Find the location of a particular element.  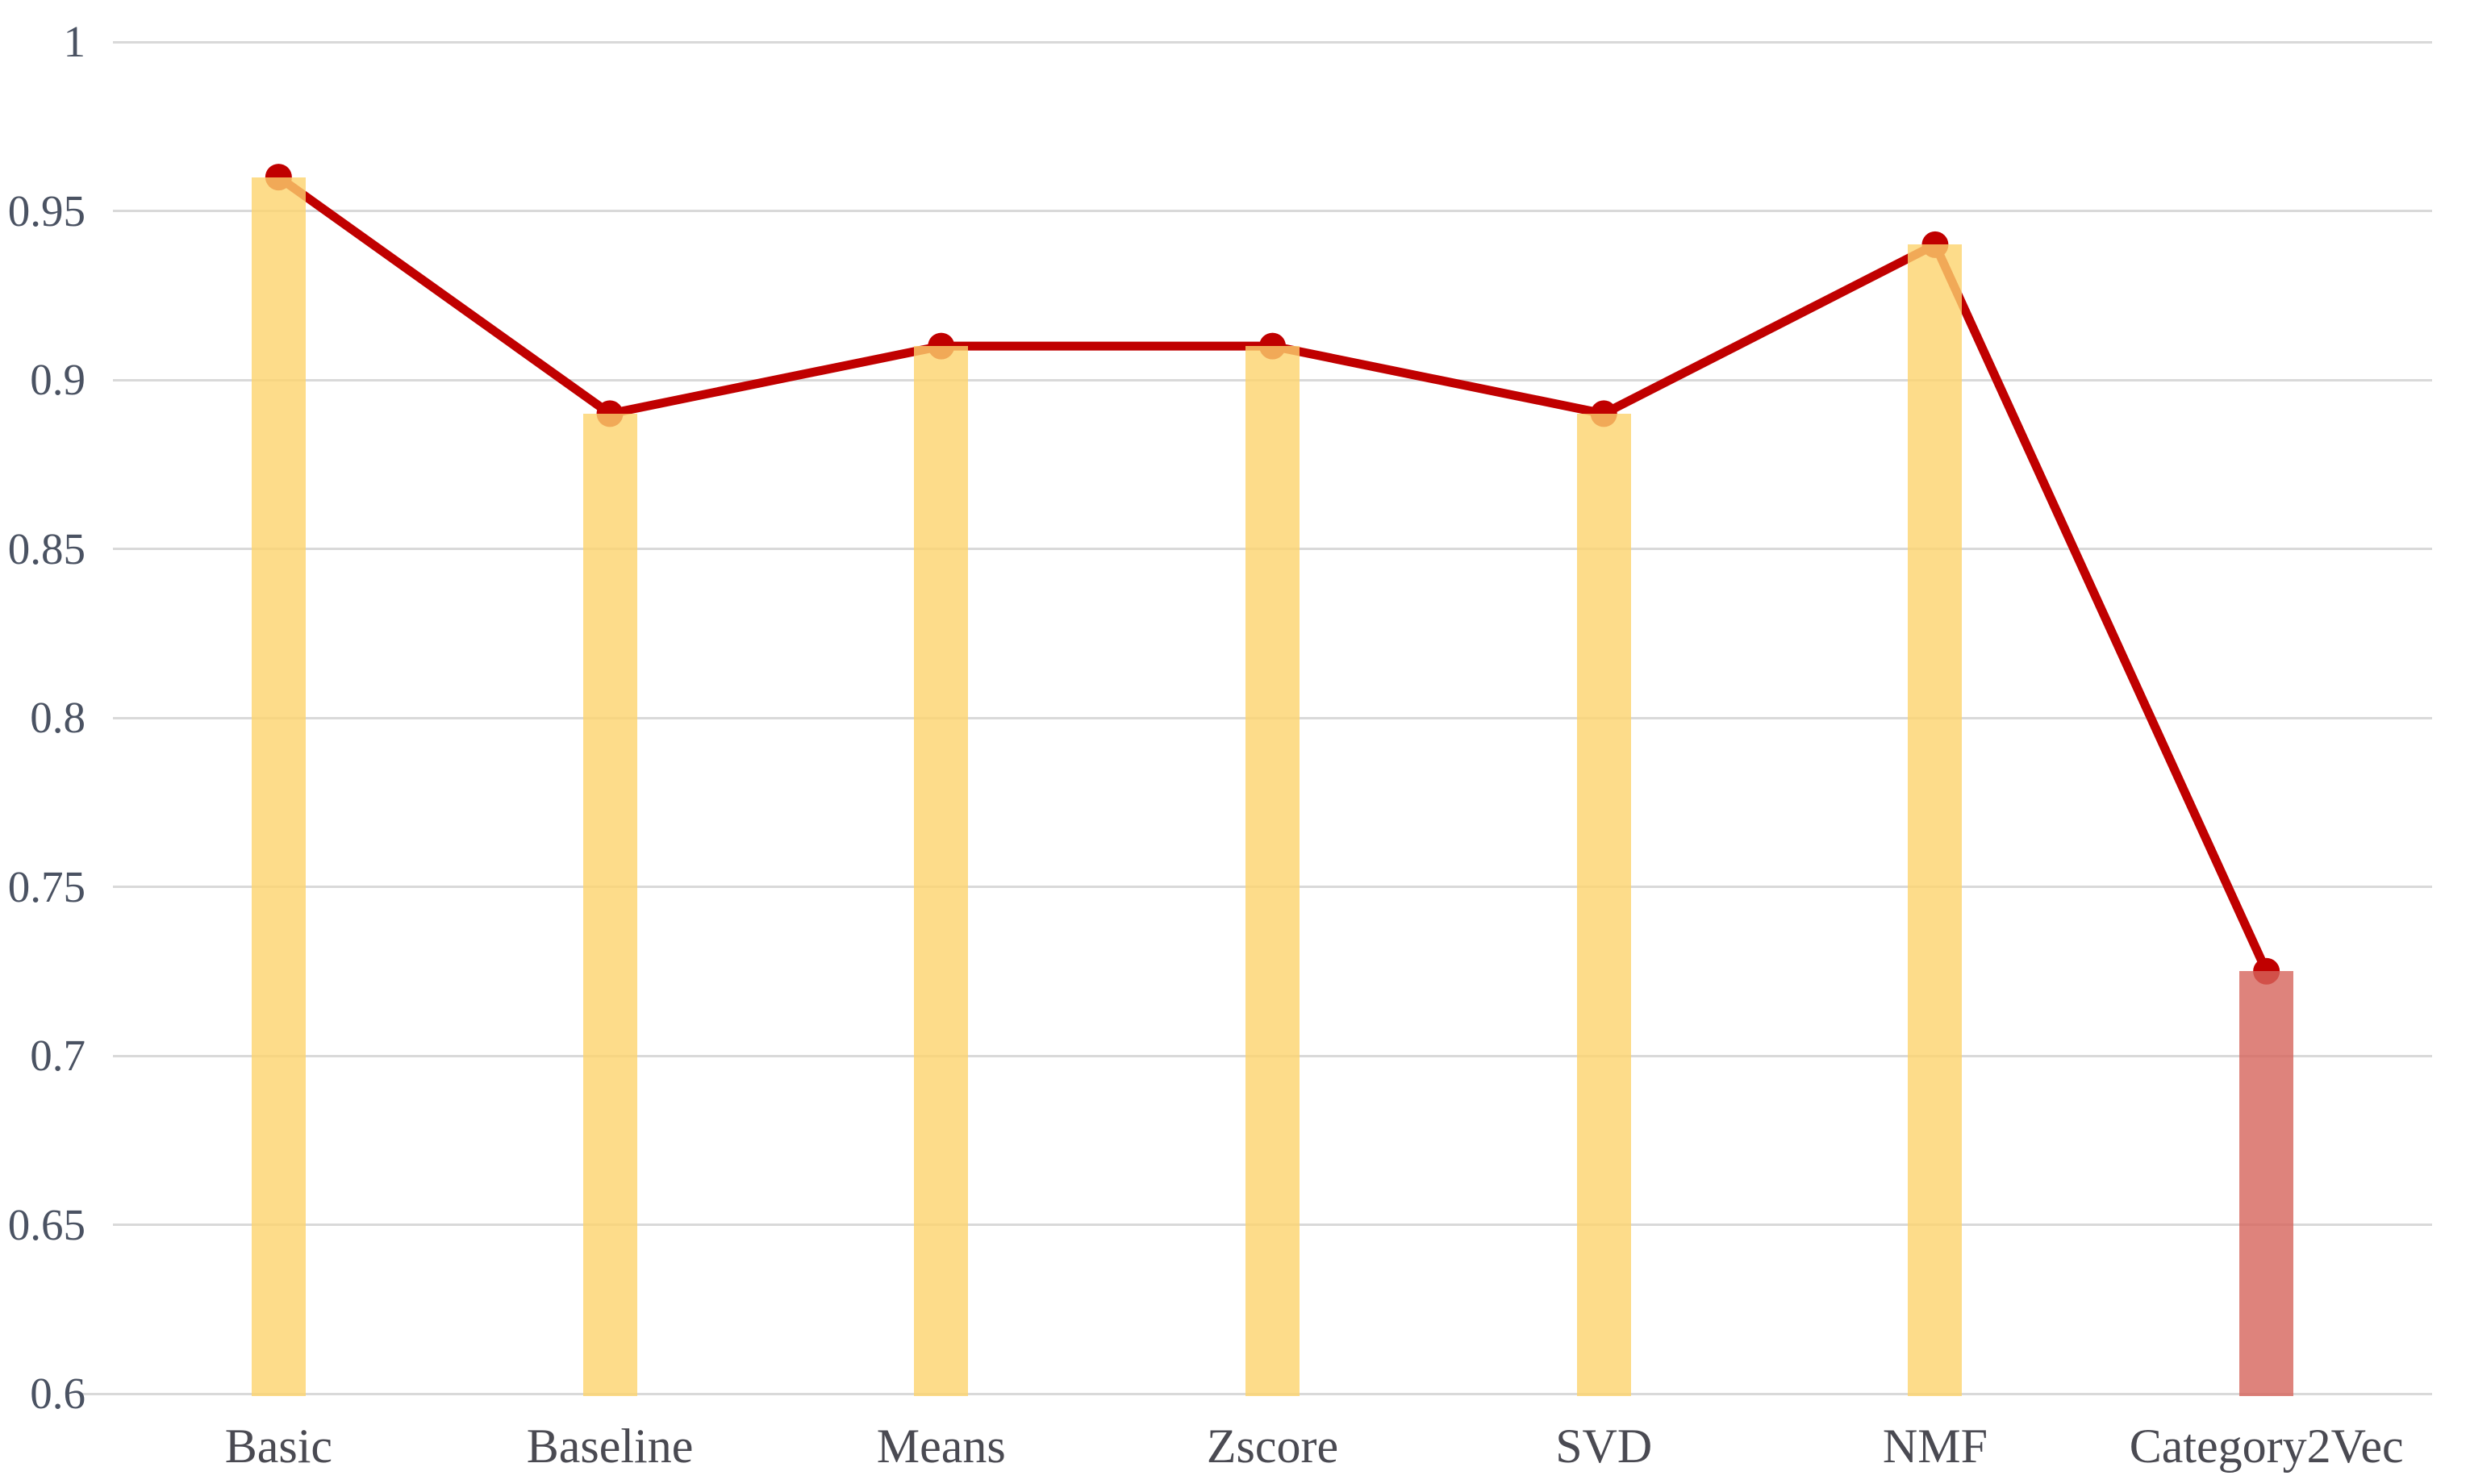

y-tick-label: 0.6 is located at coordinates (58, 1393).